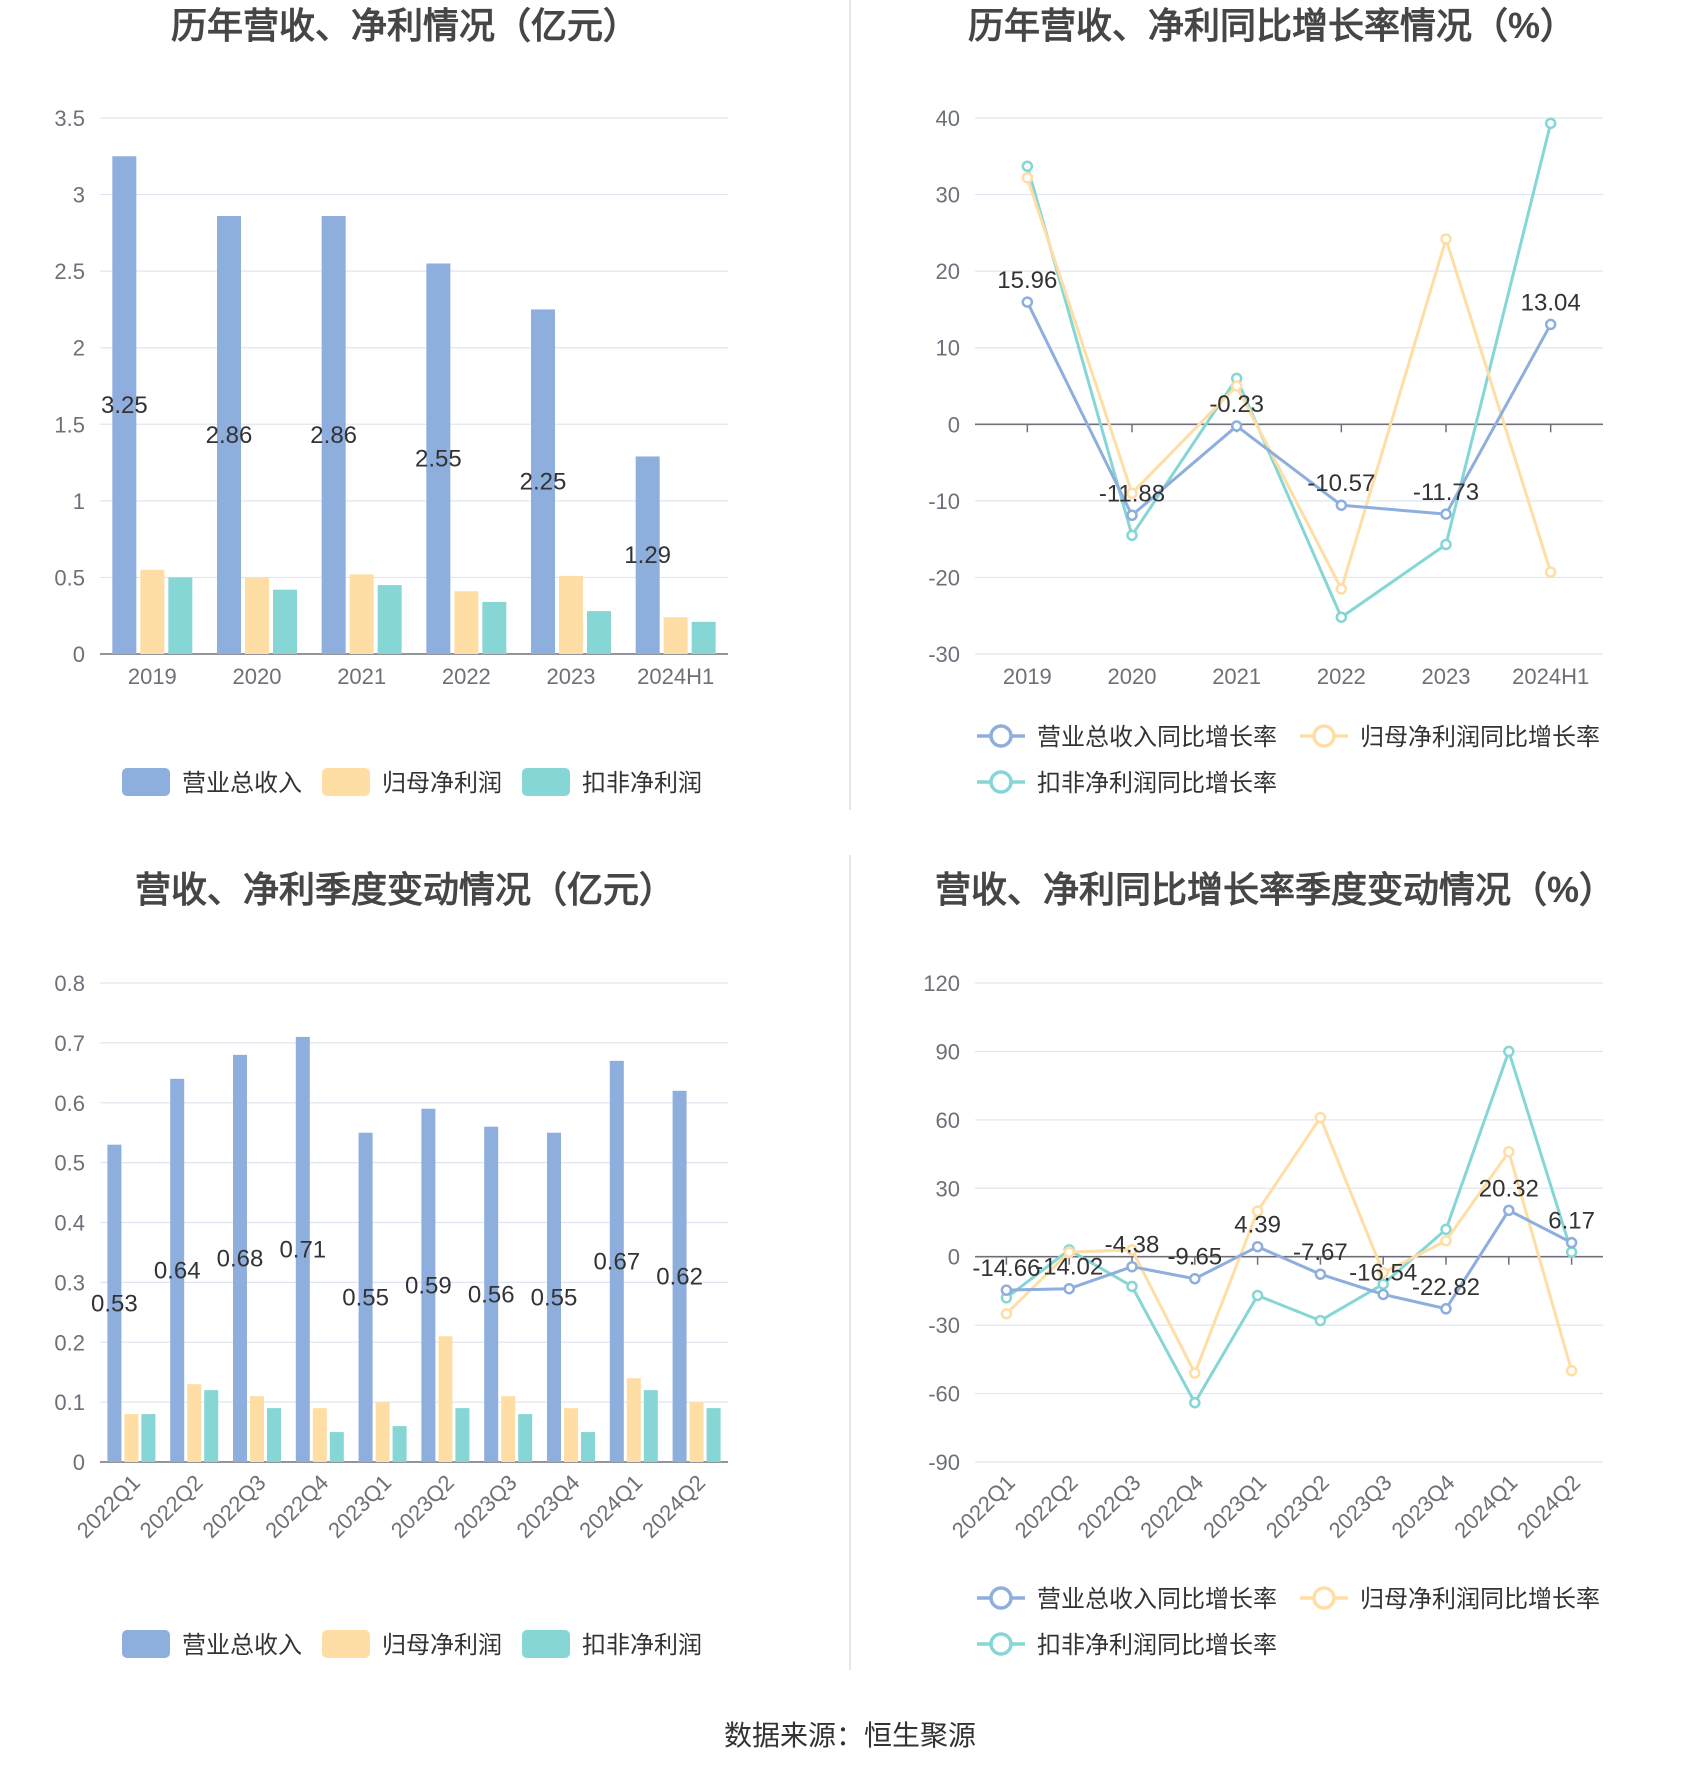  I want to click on chart-title: 营收、净利季度变动情况（亿元）, so click(405, 889).